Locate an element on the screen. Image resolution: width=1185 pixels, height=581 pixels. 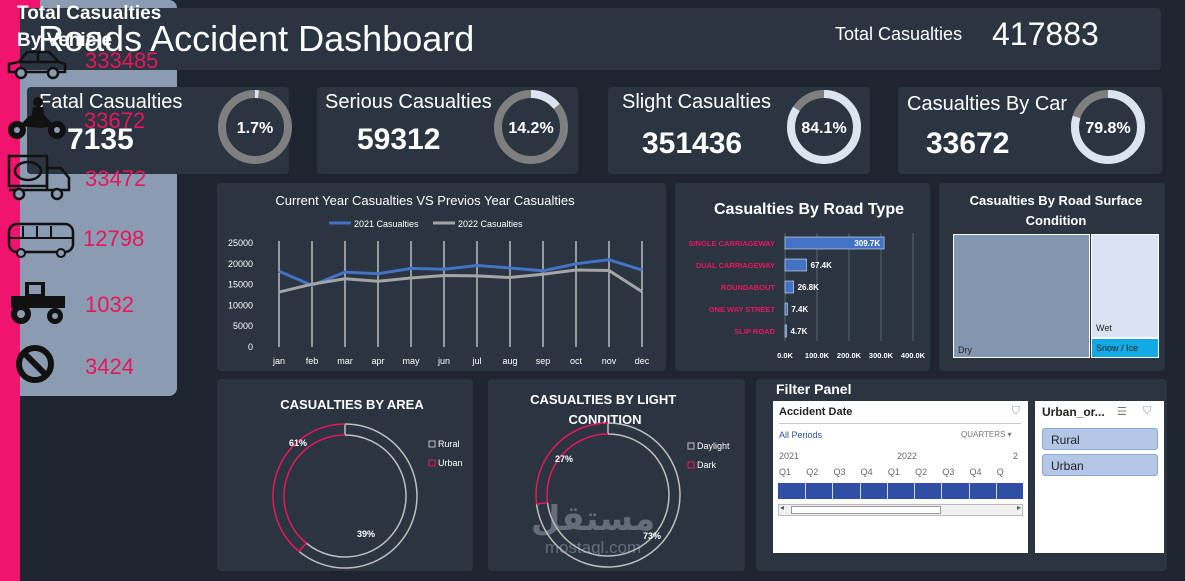
tractor-icon is located at coordinates (38, 303).